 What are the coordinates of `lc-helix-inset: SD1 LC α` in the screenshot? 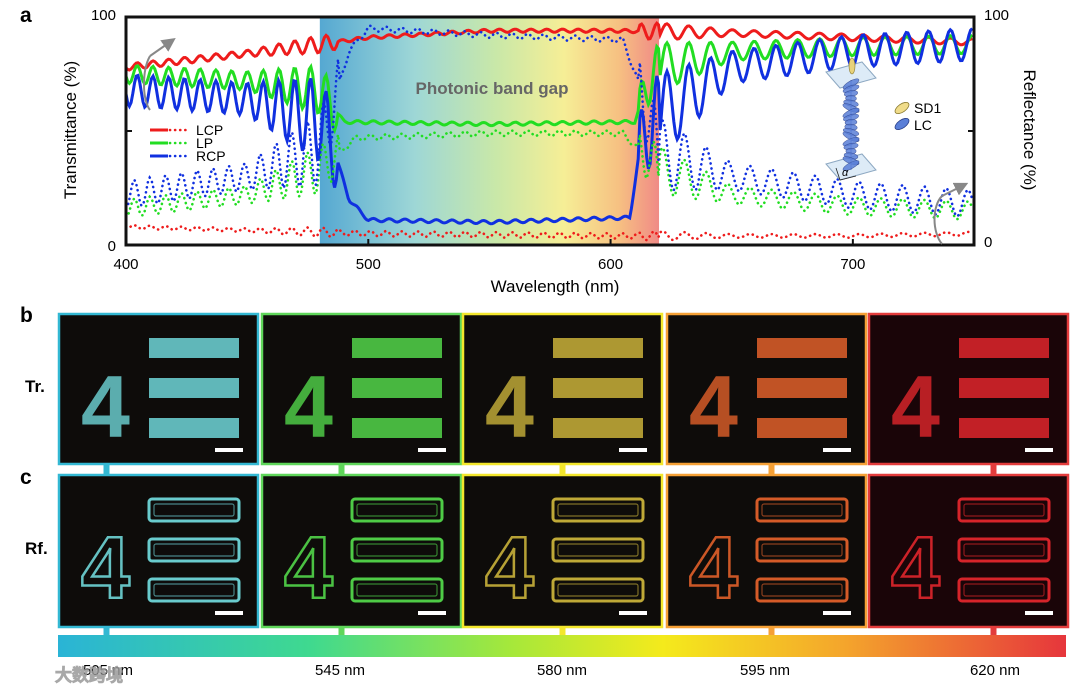 It's located at (883, 119).